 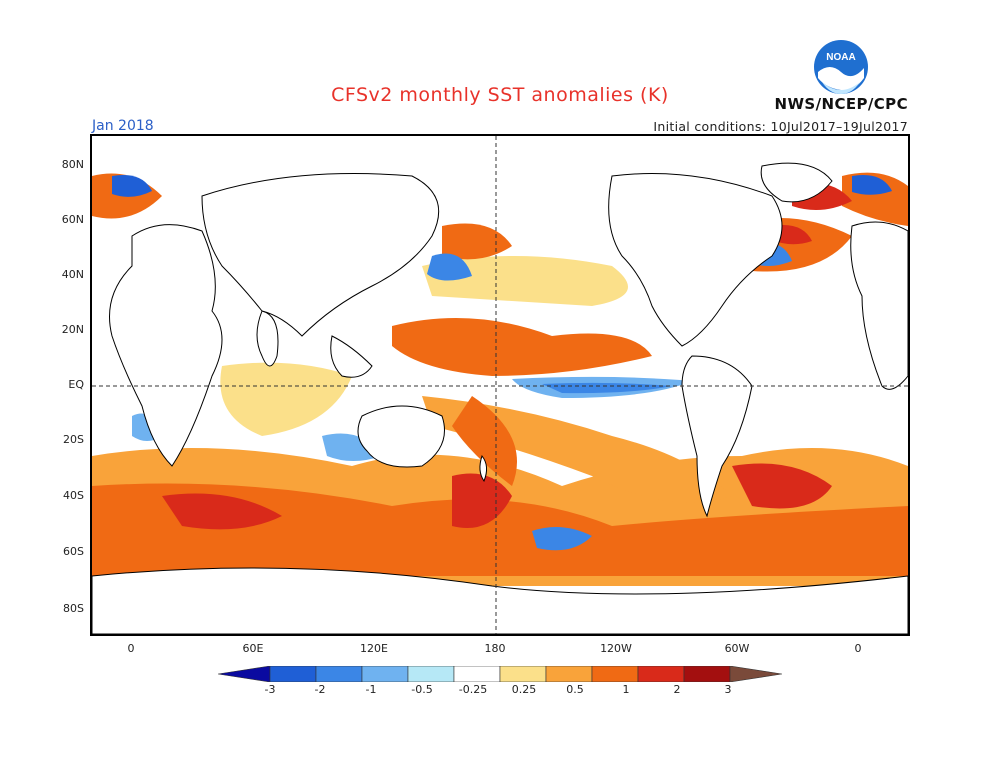 What do you see at coordinates (841, 67) in the screenshot?
I see `noaa-logo: NOAA` at bounding box center [841, 67].